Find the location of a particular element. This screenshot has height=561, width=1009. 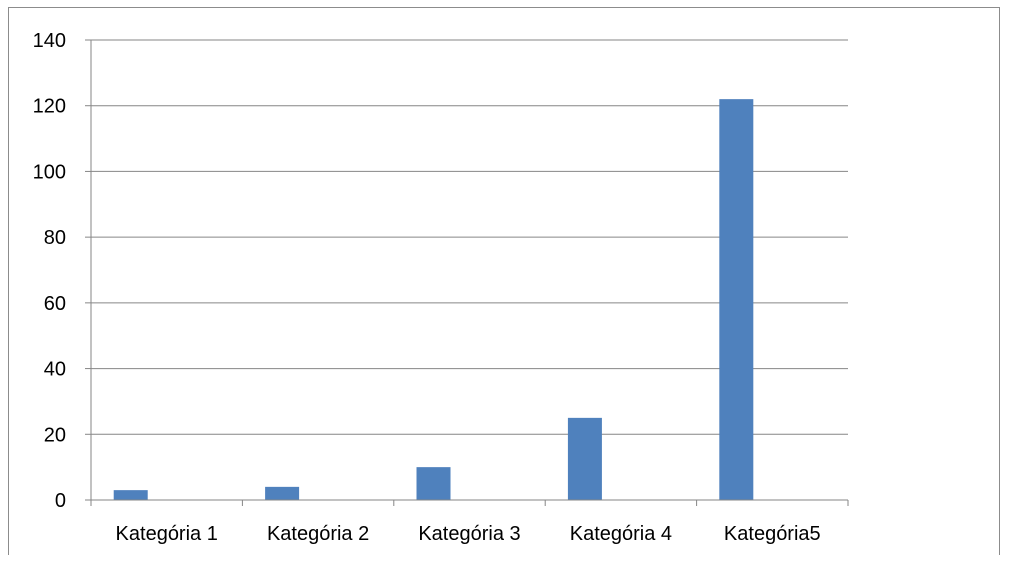

x-tick-label: Kategória 4 is located at coordinates (621, 534).